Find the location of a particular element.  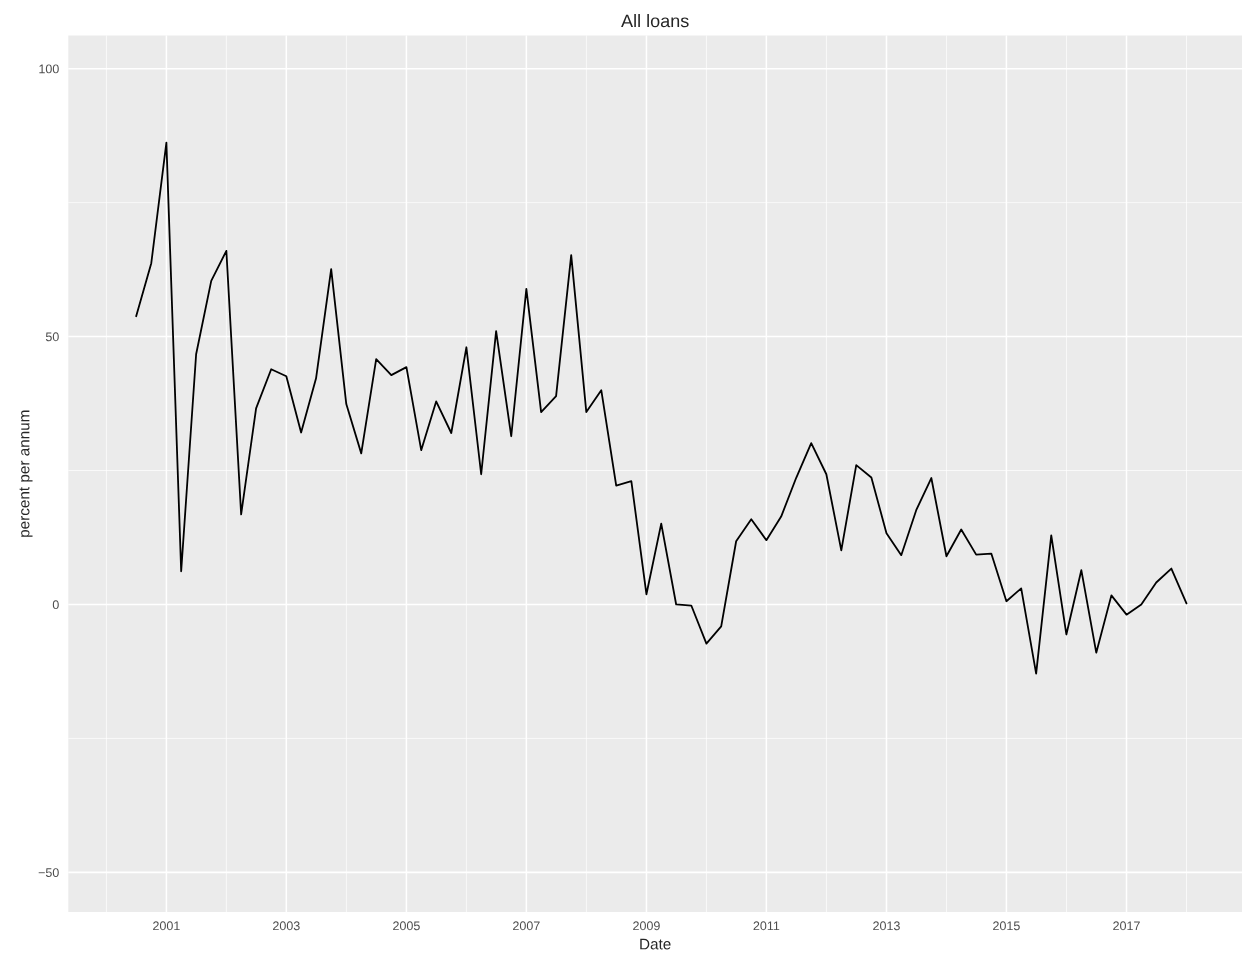

x-tick-label: 2017 is located at coordinates (1126, 926).